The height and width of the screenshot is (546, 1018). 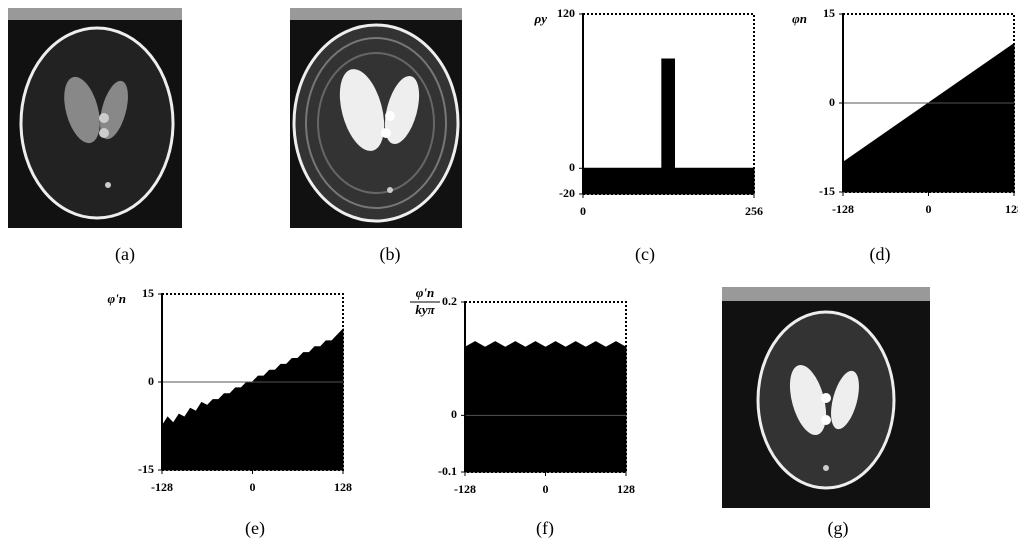 What do you see at coordinates (255, 528) in the screenshot?
I see `caption: (e)` at bounding box center [255, 528].